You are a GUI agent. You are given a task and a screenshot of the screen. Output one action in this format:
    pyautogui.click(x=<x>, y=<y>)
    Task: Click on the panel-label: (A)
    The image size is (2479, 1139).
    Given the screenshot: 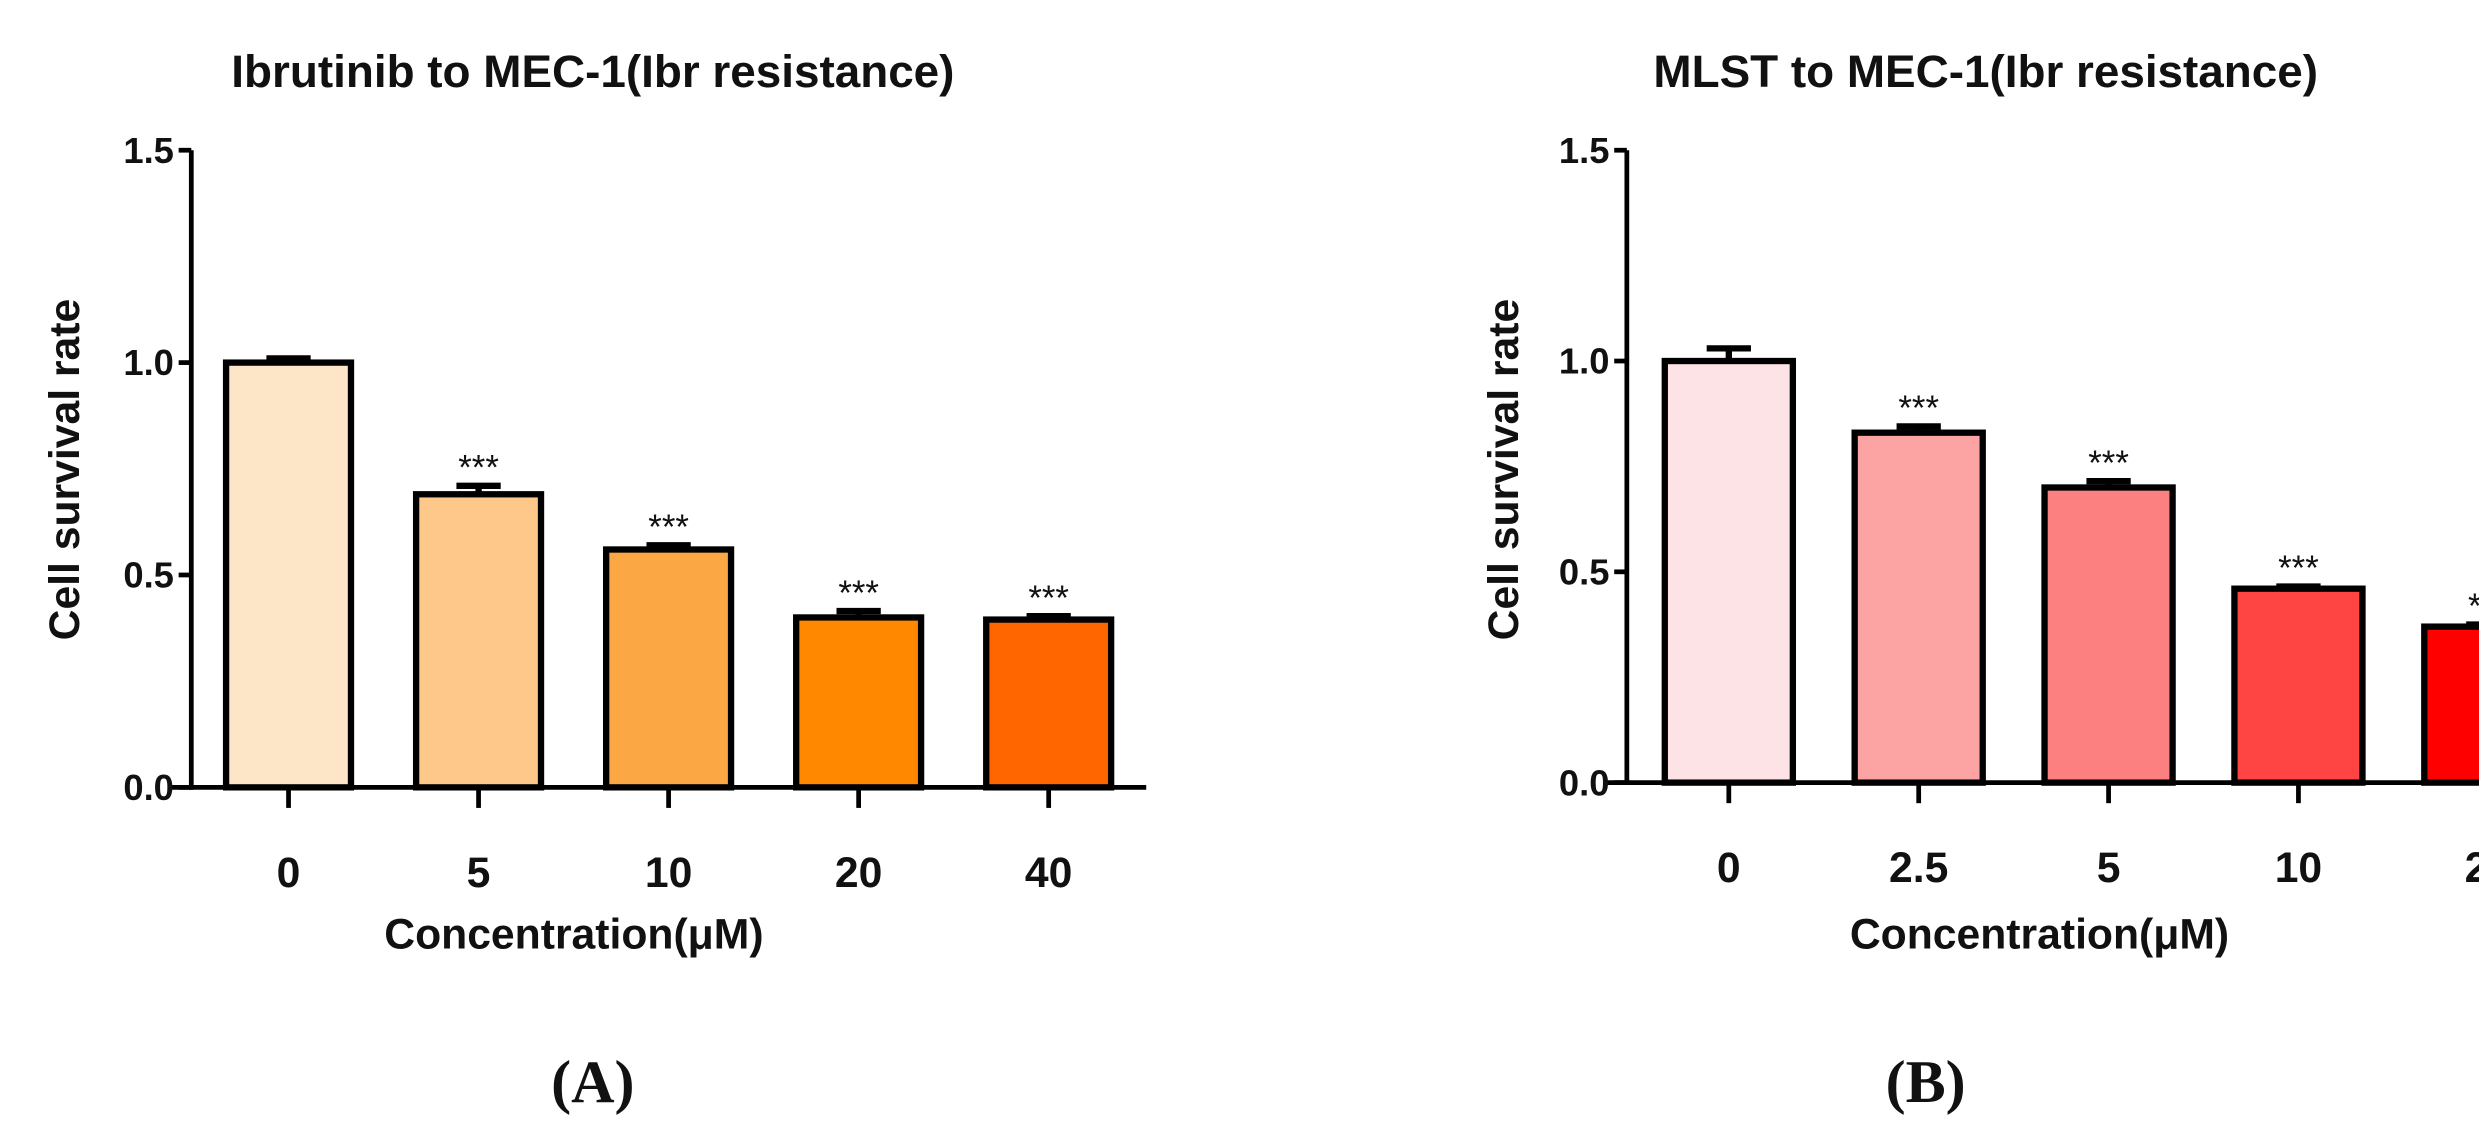 What is the action you would take?
    pyautogui.click(x=592, y=1081)
    